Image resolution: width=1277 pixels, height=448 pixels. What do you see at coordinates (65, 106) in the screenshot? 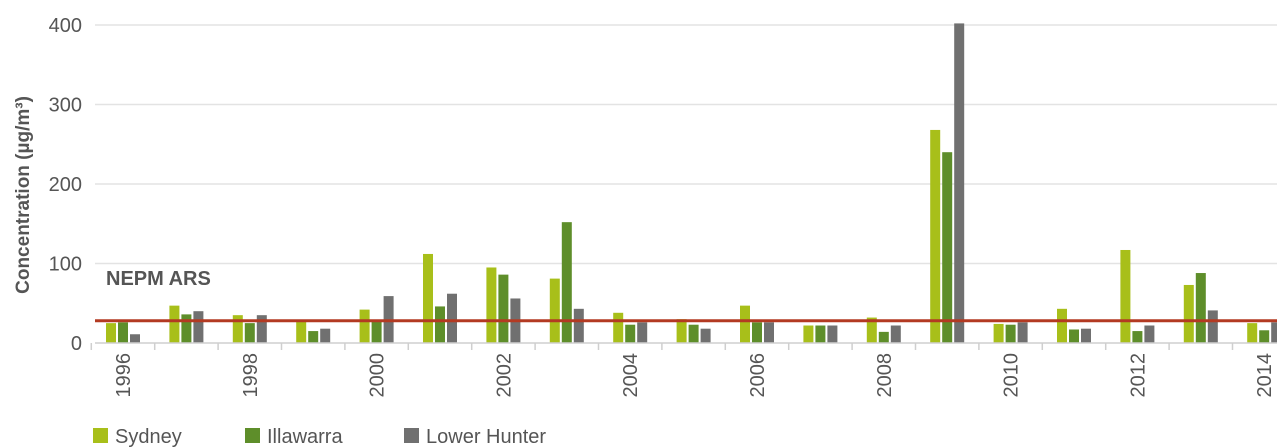
I see `y-tick-label: 300` at bounding box center [65, 106].